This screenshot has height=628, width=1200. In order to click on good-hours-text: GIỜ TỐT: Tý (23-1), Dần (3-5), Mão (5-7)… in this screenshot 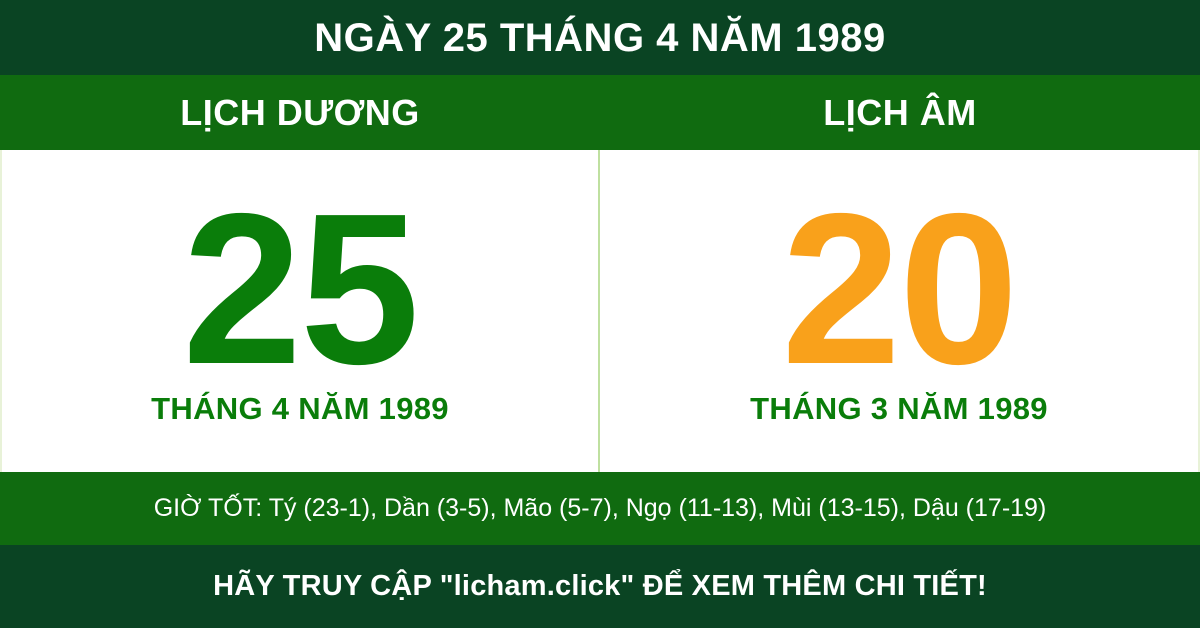, I will do `click(600, 508)`.